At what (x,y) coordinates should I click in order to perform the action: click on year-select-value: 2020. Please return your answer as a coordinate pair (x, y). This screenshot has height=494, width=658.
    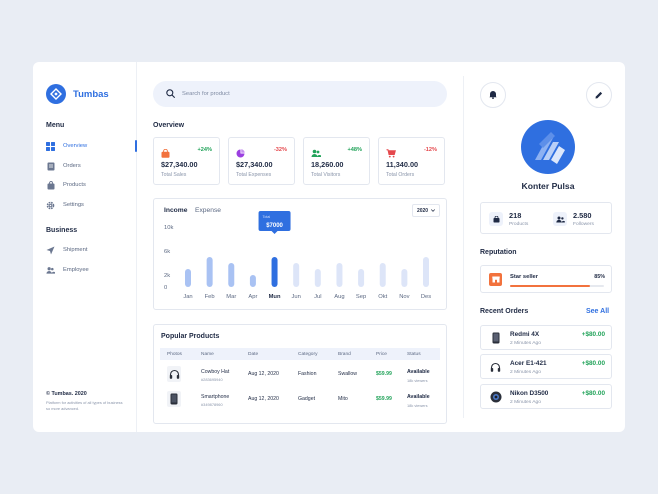
    Looking at the image, I should click on (422, 210).